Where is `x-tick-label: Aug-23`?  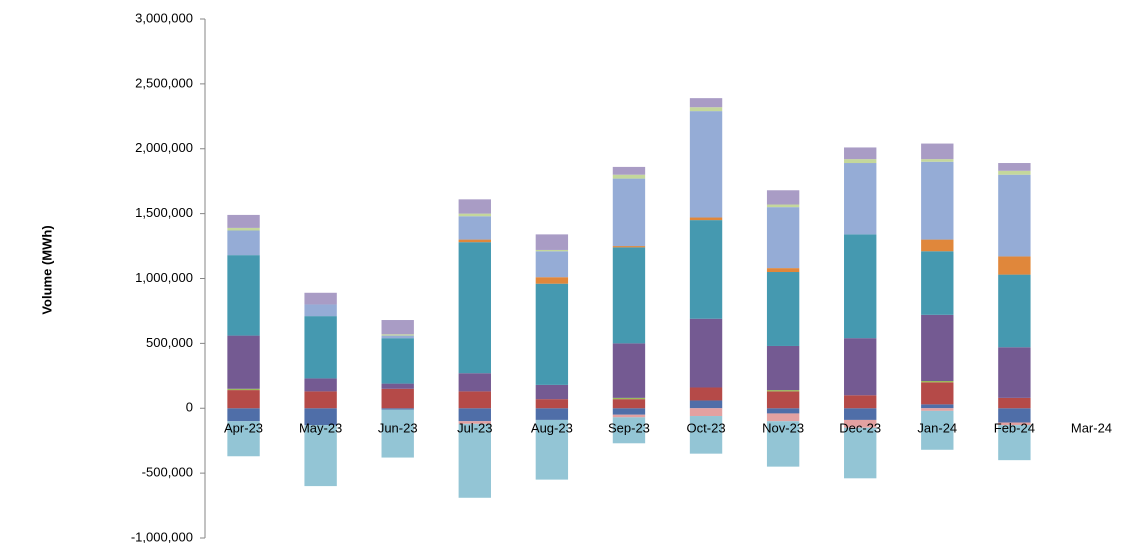 x-tick-label: Aug-23 is located at coordinates (552, 428).